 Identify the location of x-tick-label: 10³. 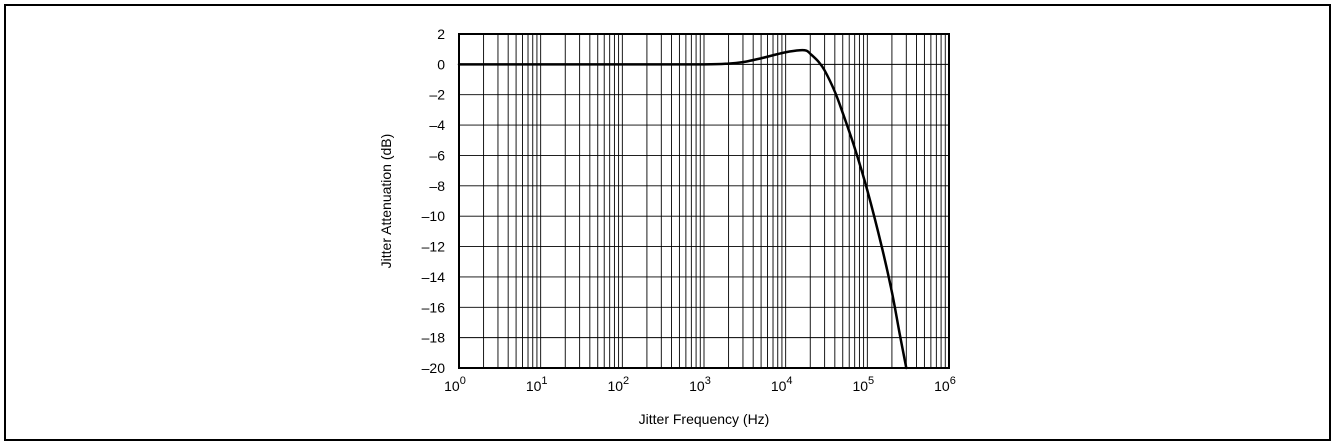
(700, 384).